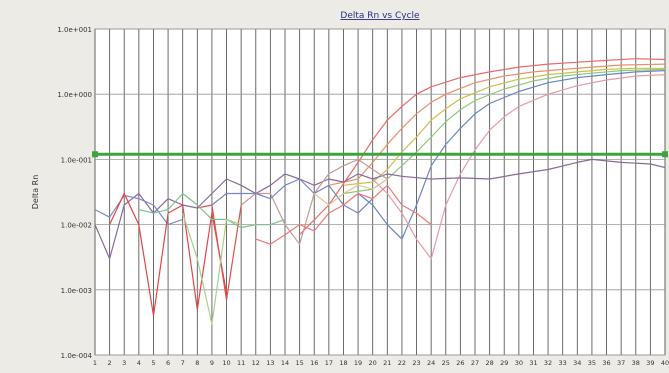  Describe the element at coordinates (489, 363) in the screenshot. I see `x-tick-label: 28` at that location.